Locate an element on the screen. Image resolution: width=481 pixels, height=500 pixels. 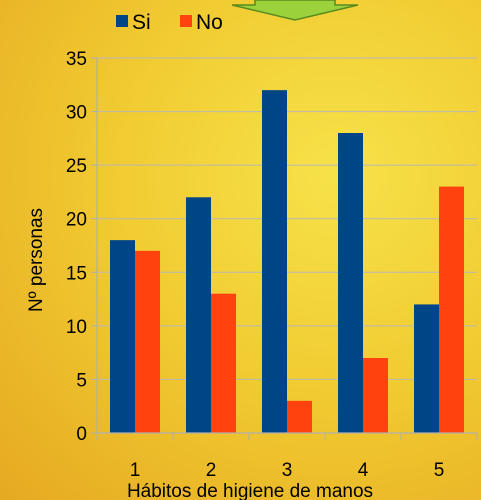
y-tick-label: 0 is located at coordinates (81, 434).